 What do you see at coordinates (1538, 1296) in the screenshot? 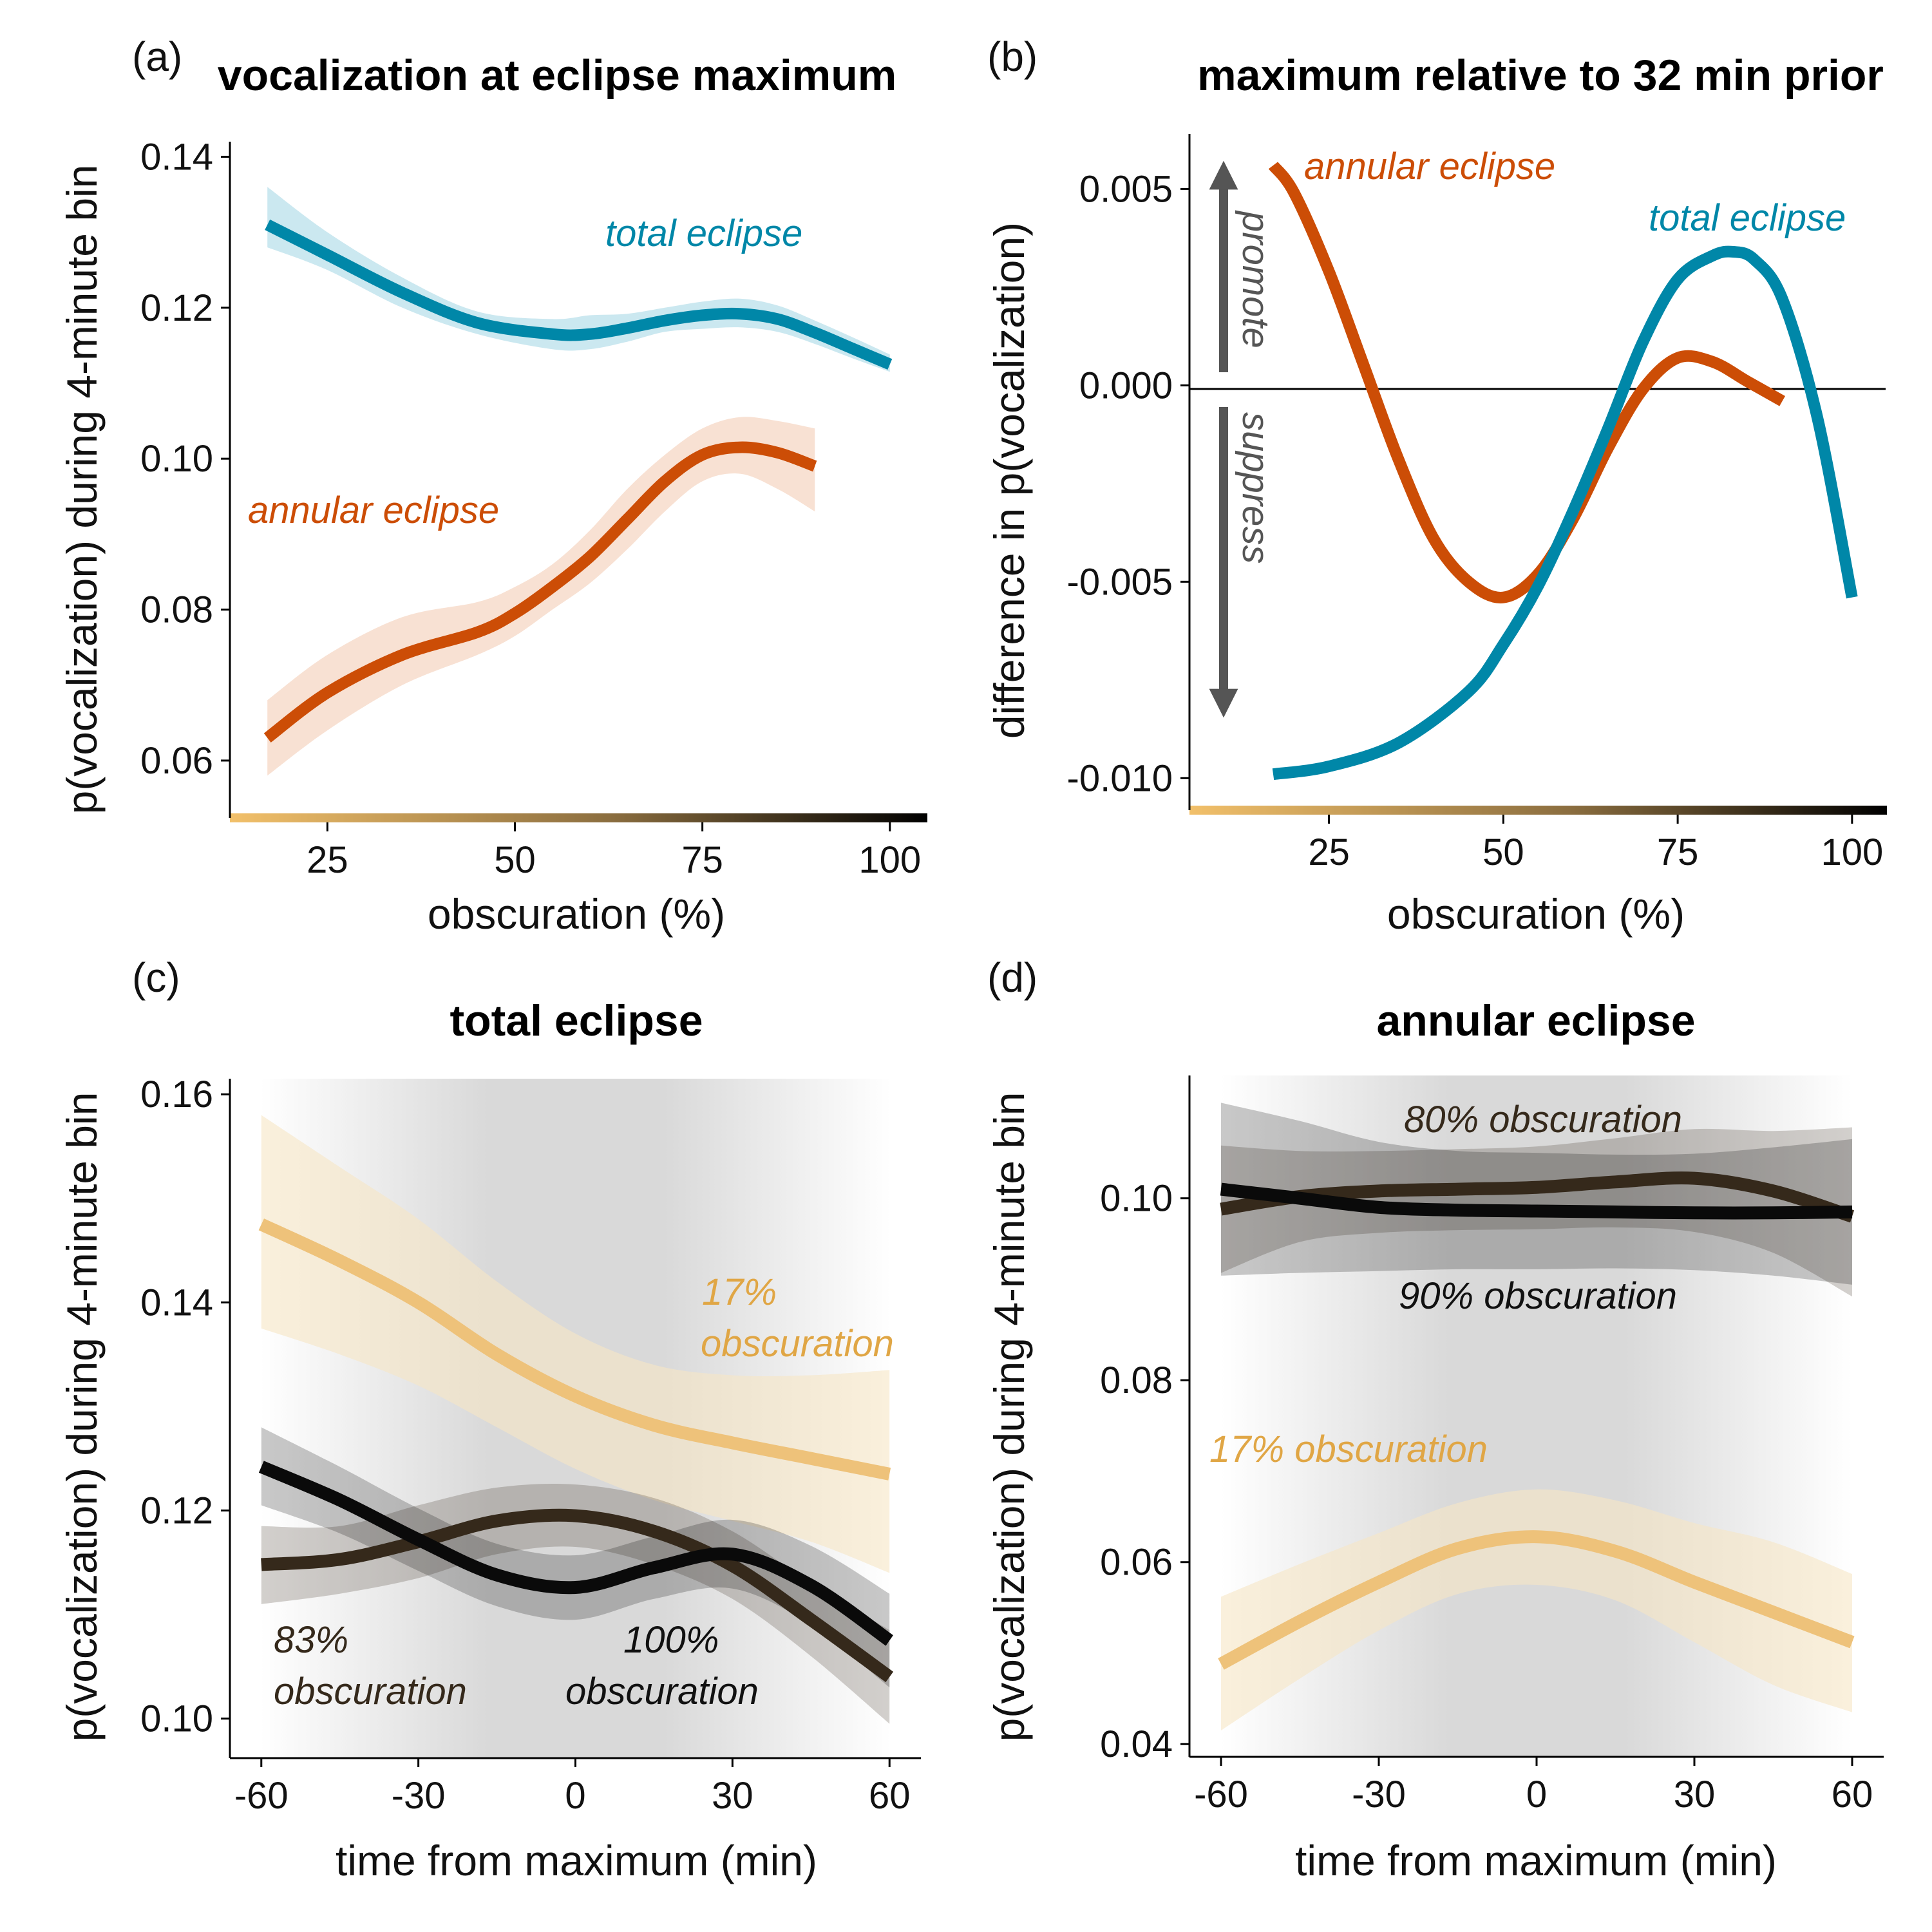
I see `panel-d-label-90: 90% obscuration` at bounding box center [1538, 1296].